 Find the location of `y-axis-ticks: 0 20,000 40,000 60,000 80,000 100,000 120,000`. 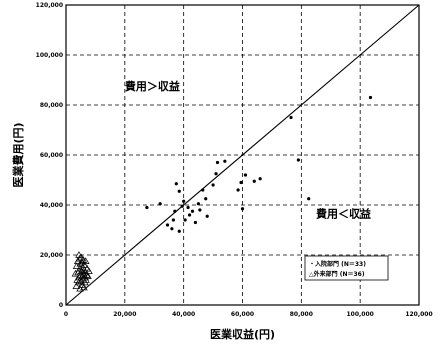

y-axis-ticks: 0 20,000 40,000 60,000 80,000 100,000 120,000 is located at coordinates (49, 155).